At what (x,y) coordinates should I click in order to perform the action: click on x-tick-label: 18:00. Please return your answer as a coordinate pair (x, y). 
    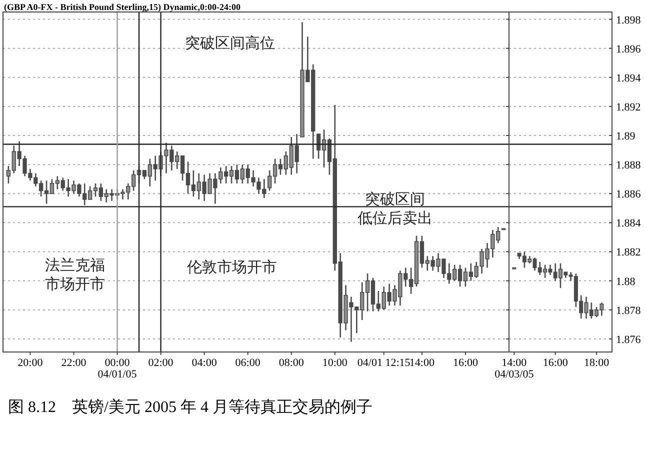
    Looking at the image, I should click on (597, 363).